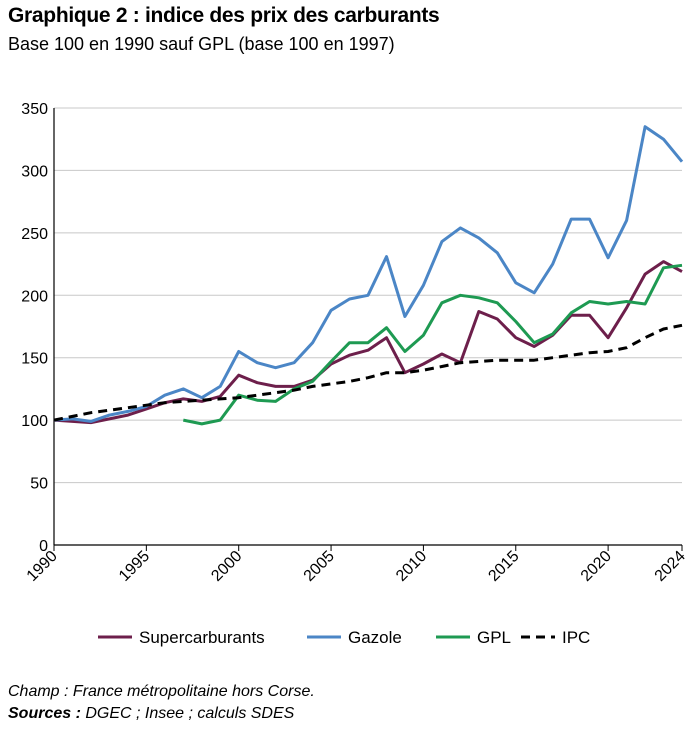 Image resolution: width=691 pixels, height=729 pixels. Describe the element at coordinates (39, 484) in the screenshot. I see `y-tick-label: 50` at that location.